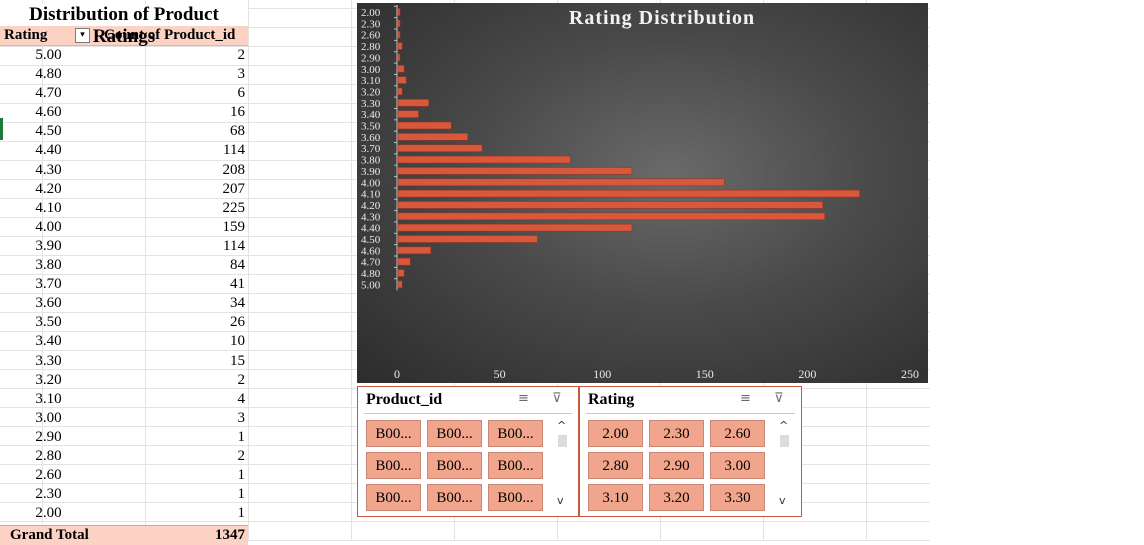 This screenshot has width=1144, height=545. I want to click on pivot-row: 3.50 26, so click(124, 322).